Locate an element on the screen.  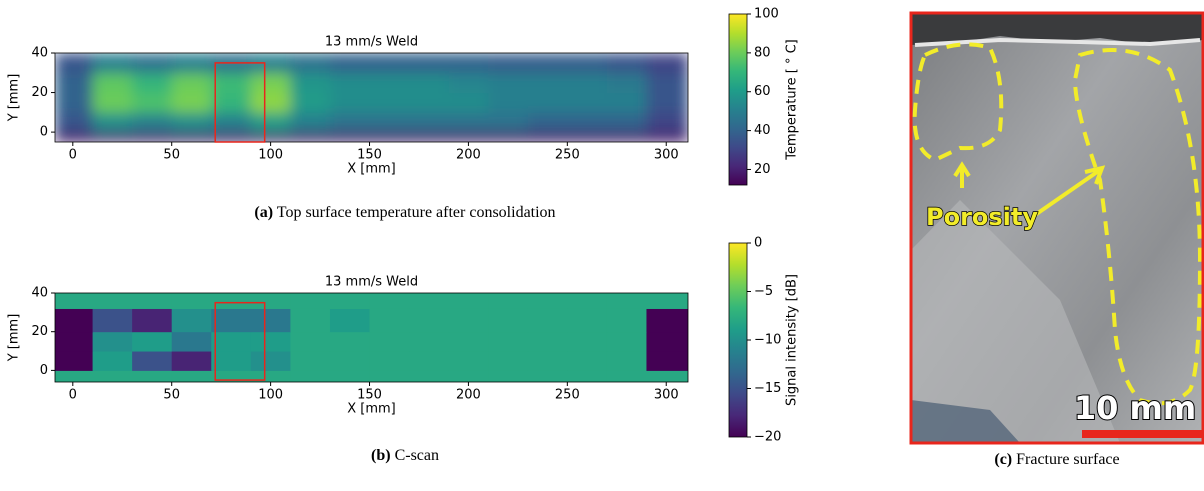
x-tick-label: 150 is located at coordinates (369, 155).